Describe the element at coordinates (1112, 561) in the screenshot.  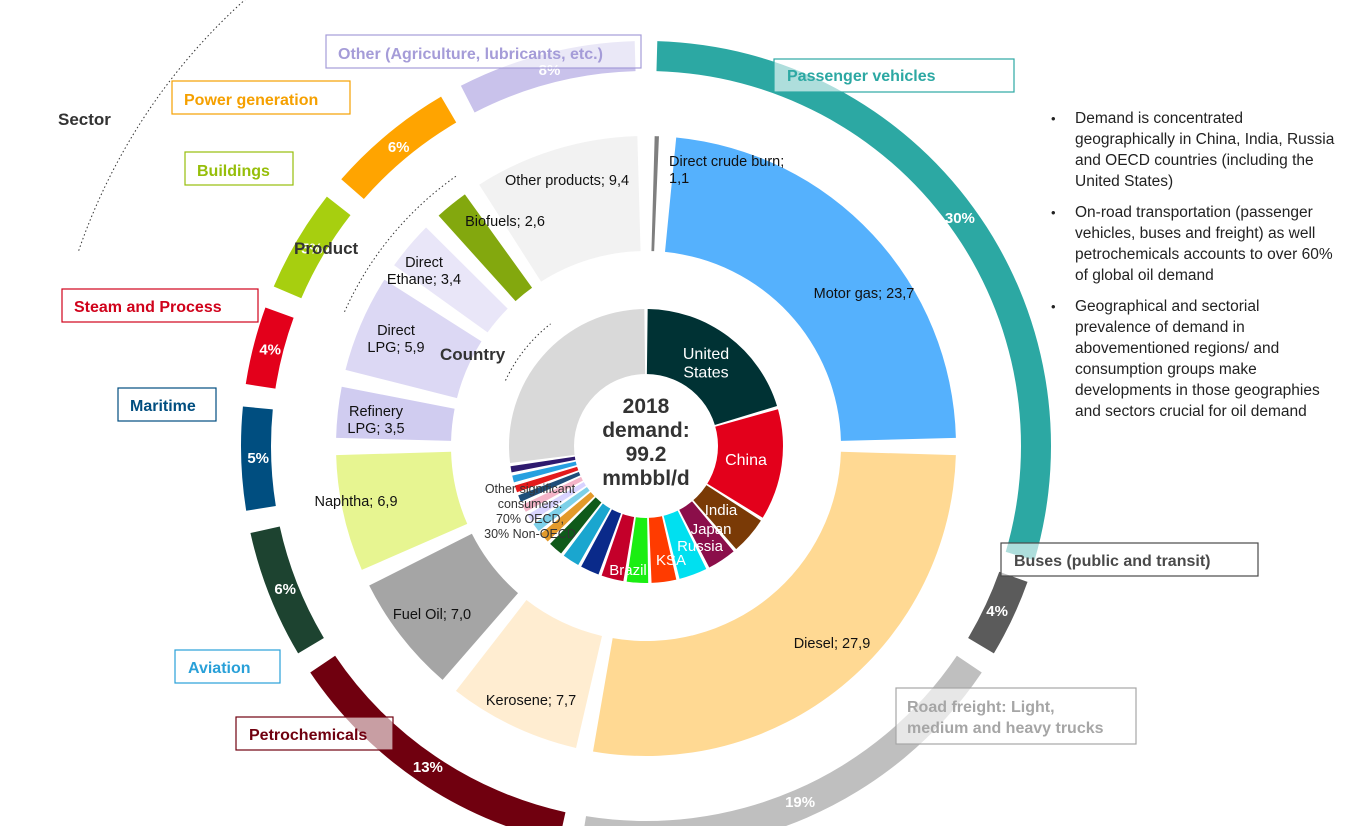
I see `sector-label-buses-public-and-transit-1: Buses (public and transit)` at that location.